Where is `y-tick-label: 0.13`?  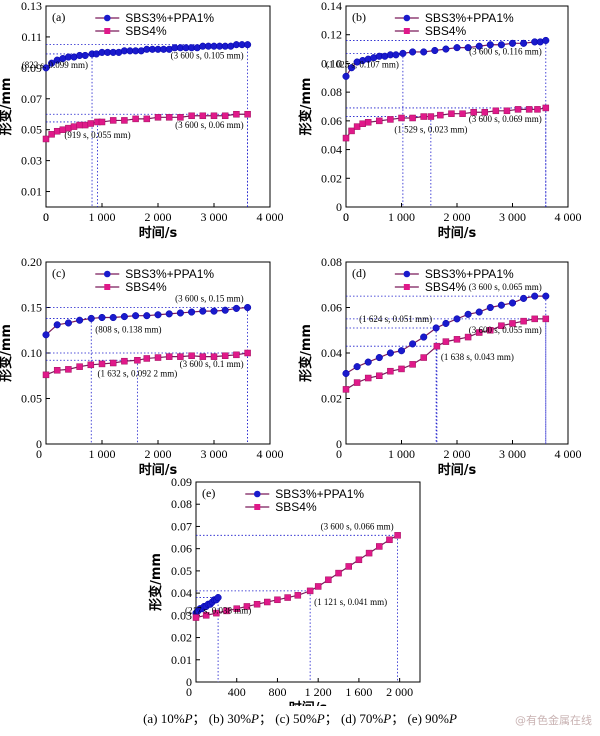 y-tick-label: 0.13 is located at coordinates (31, 6).